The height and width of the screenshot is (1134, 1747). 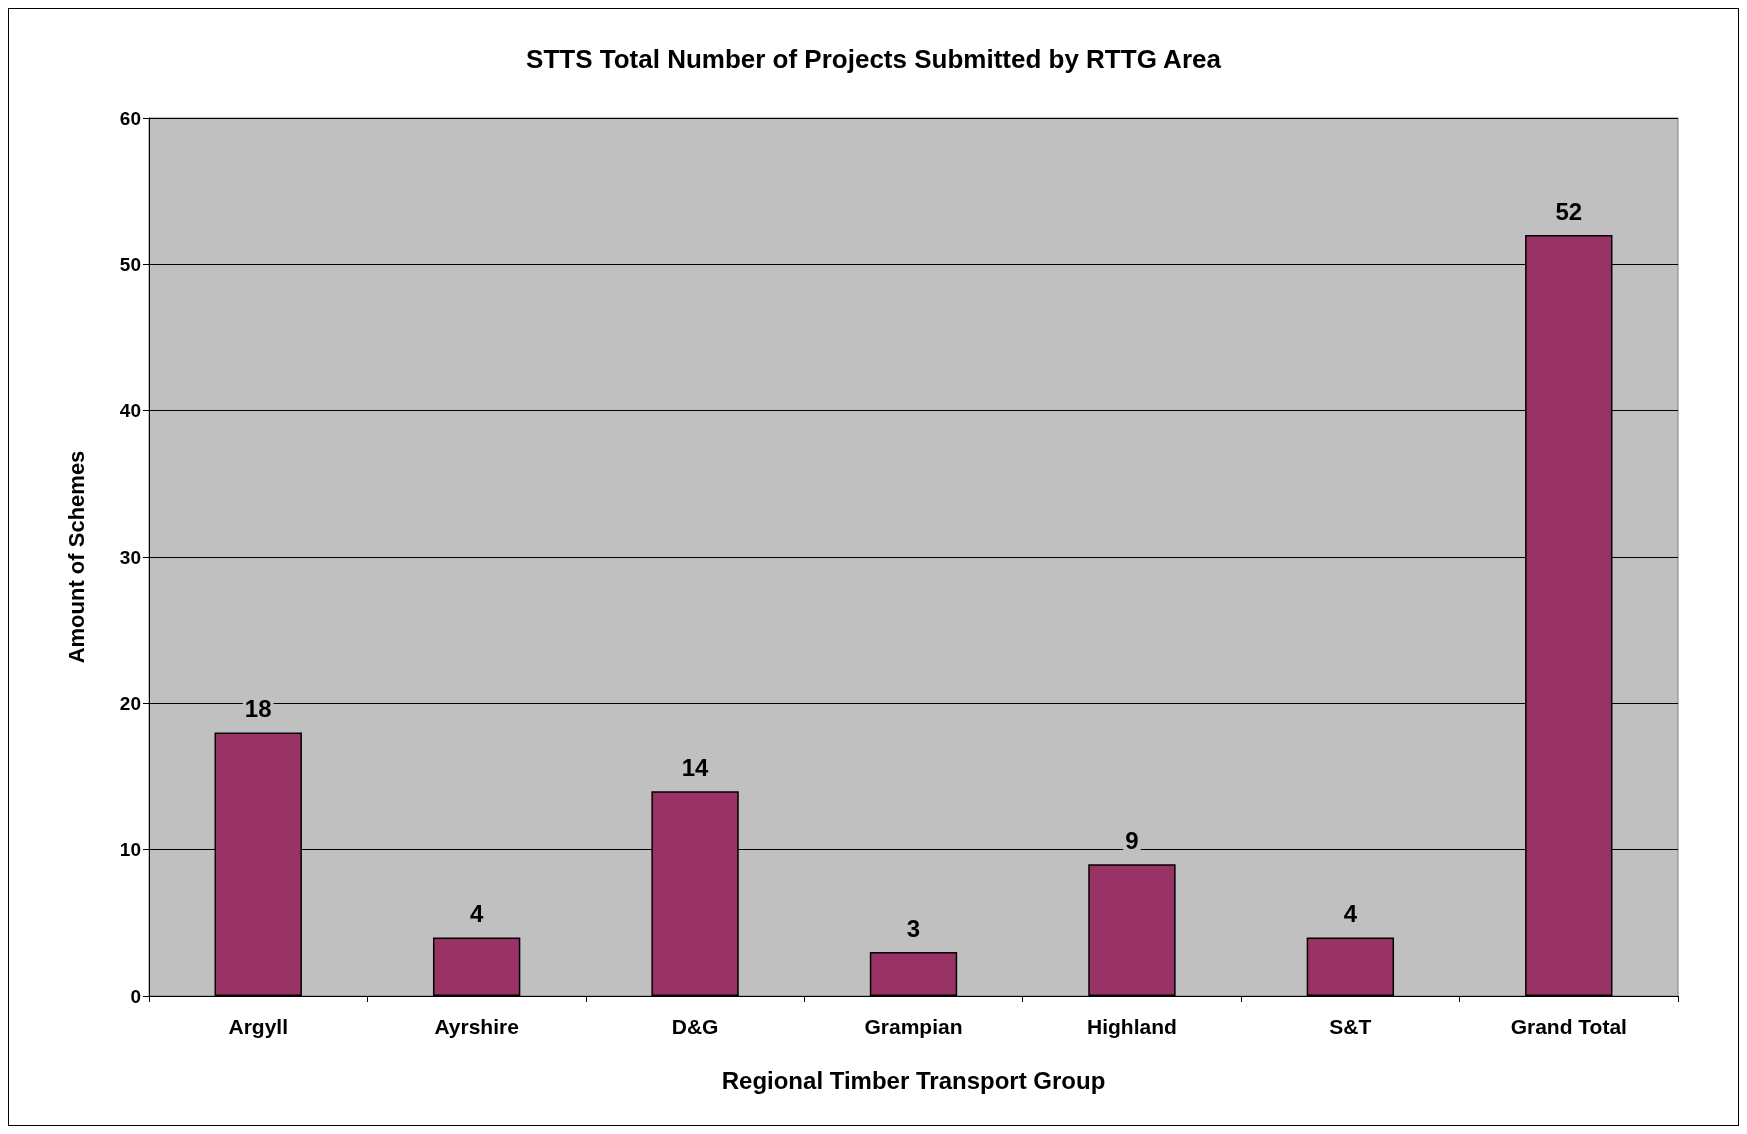 What do you see at coordinates (1350, 1026) in the screenshot?
I see `x-tick-label: S&T` at bounding box center [1350, 1026].